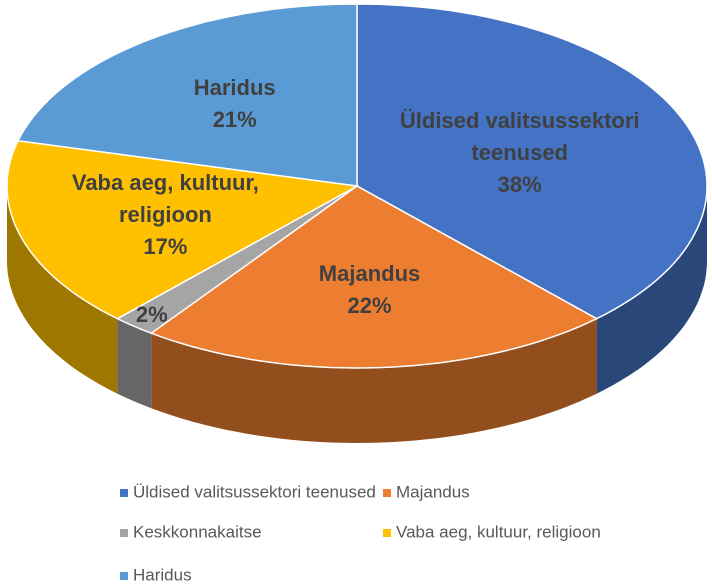 Image resolution: width=712 pixels, height=585 pixels. I want to click on data-label-box: Üldised valitsussektori teenused 38%, so click(520, 153).